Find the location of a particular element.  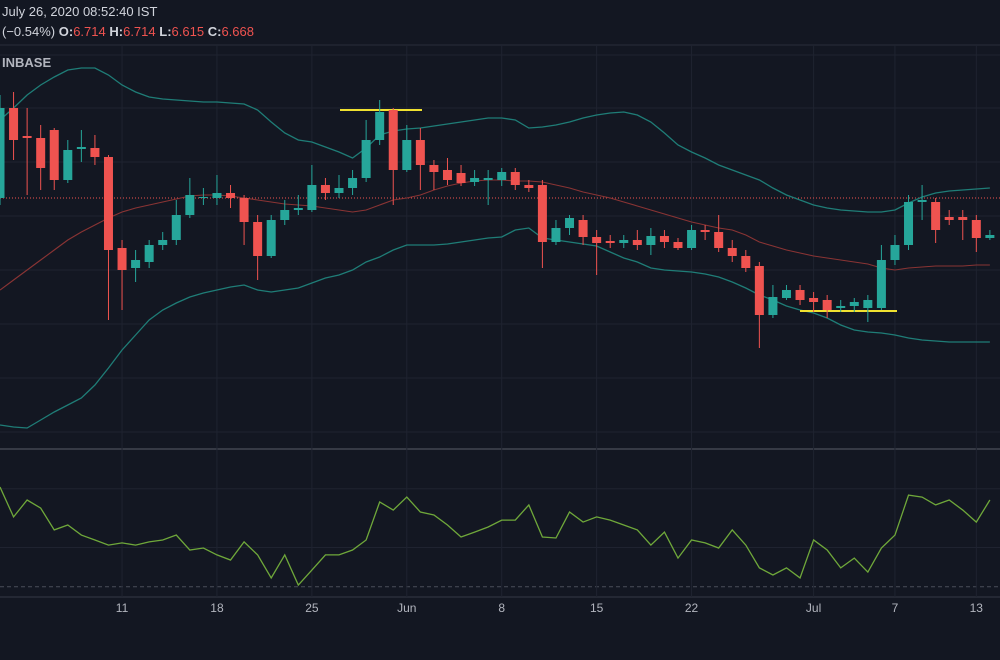

ohlc-key: C: is located at coordinates (214, 31).